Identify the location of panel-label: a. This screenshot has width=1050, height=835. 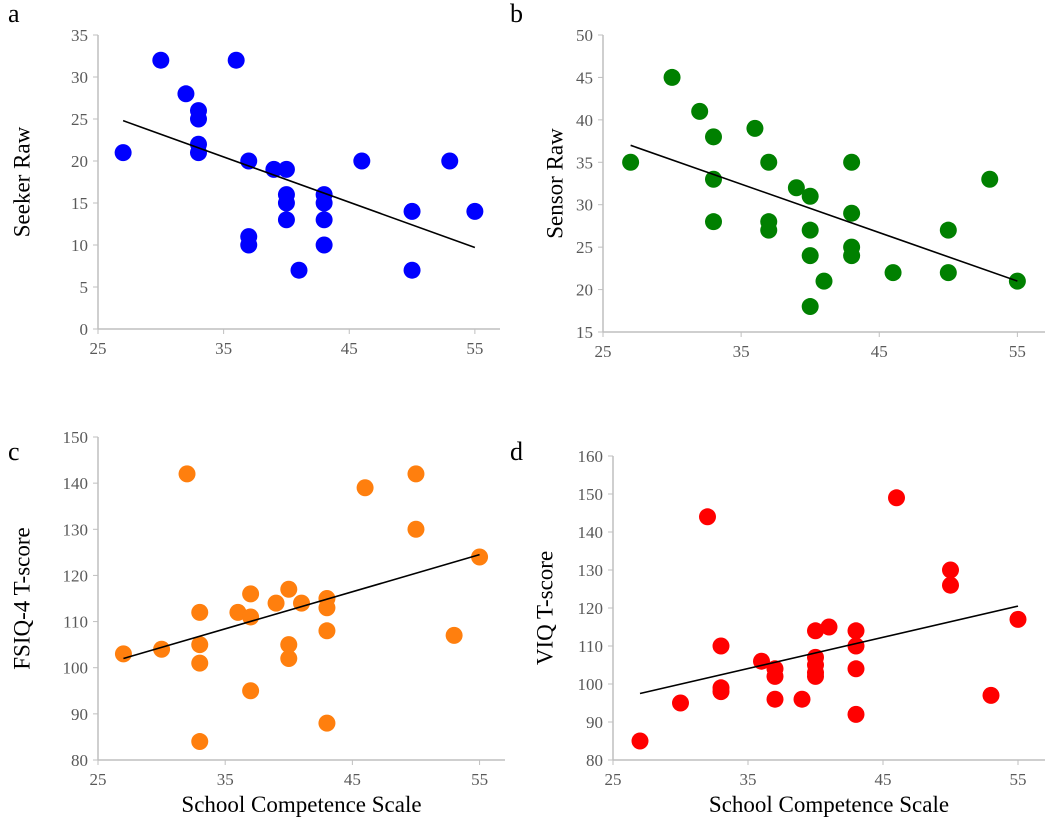
(14, 14).